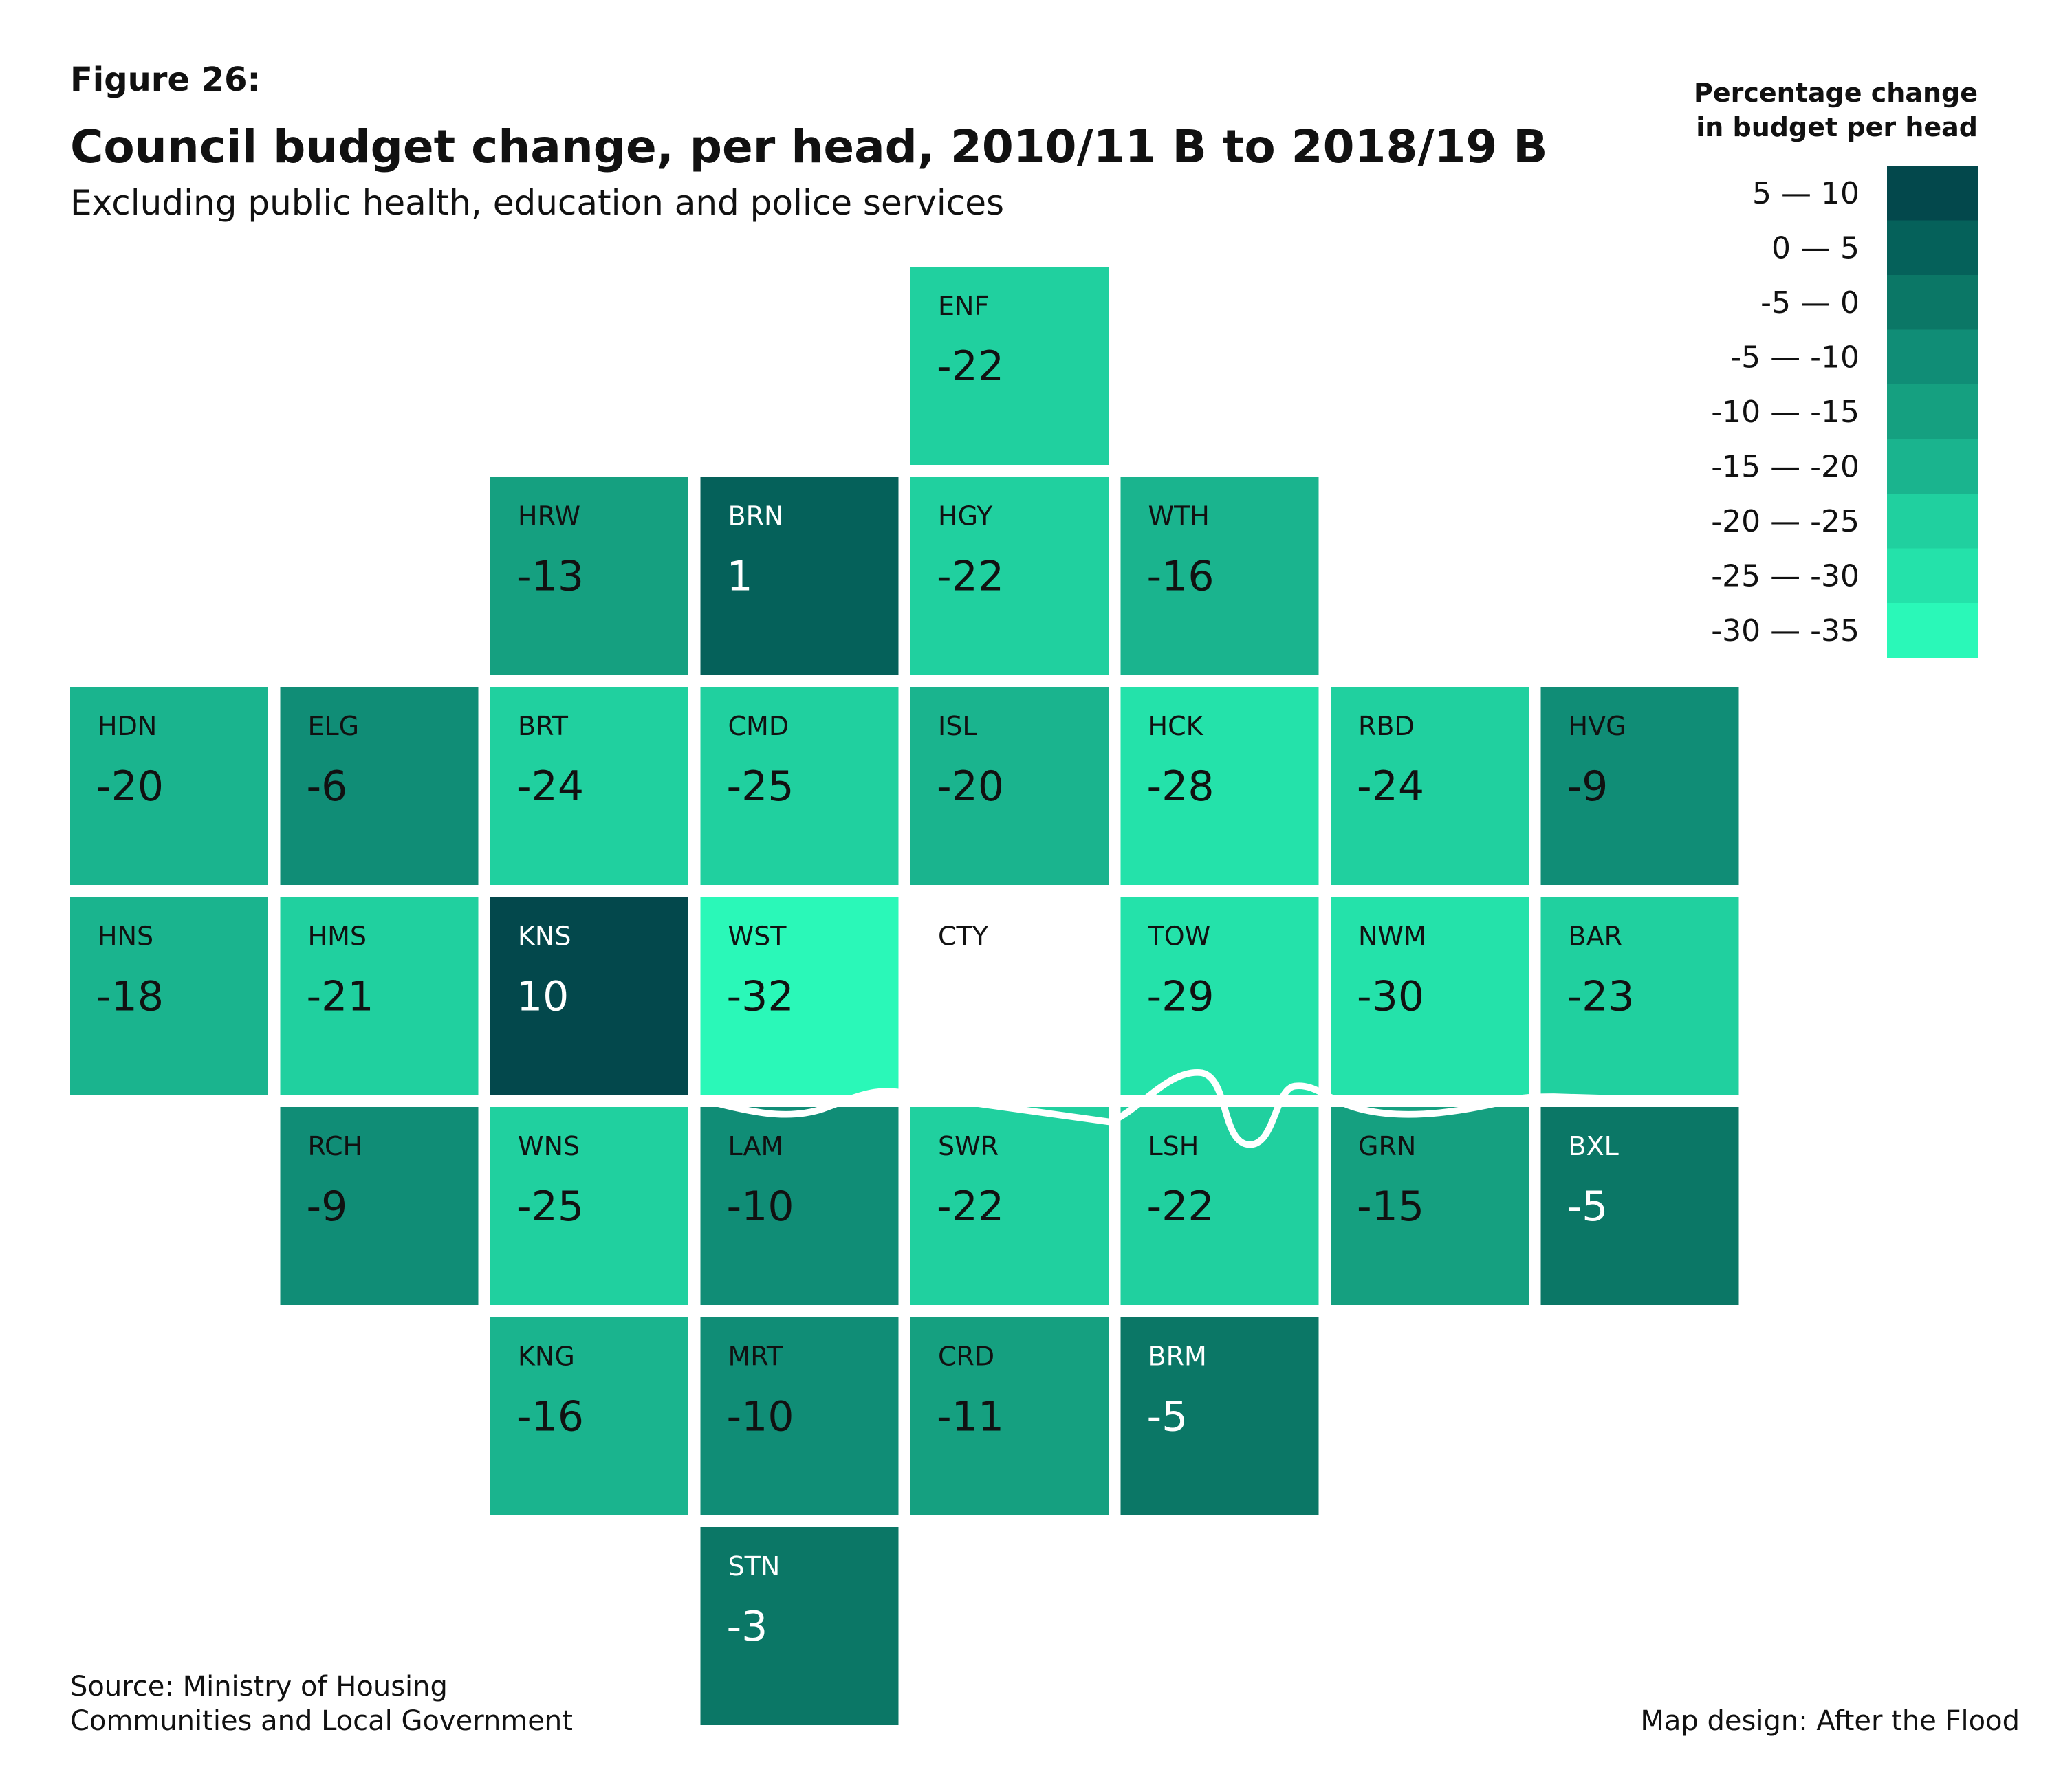  What do you see at coordinates (550, 577) in the screenshot?
I see `tile-value: -13` at bounding box center [550, 577].